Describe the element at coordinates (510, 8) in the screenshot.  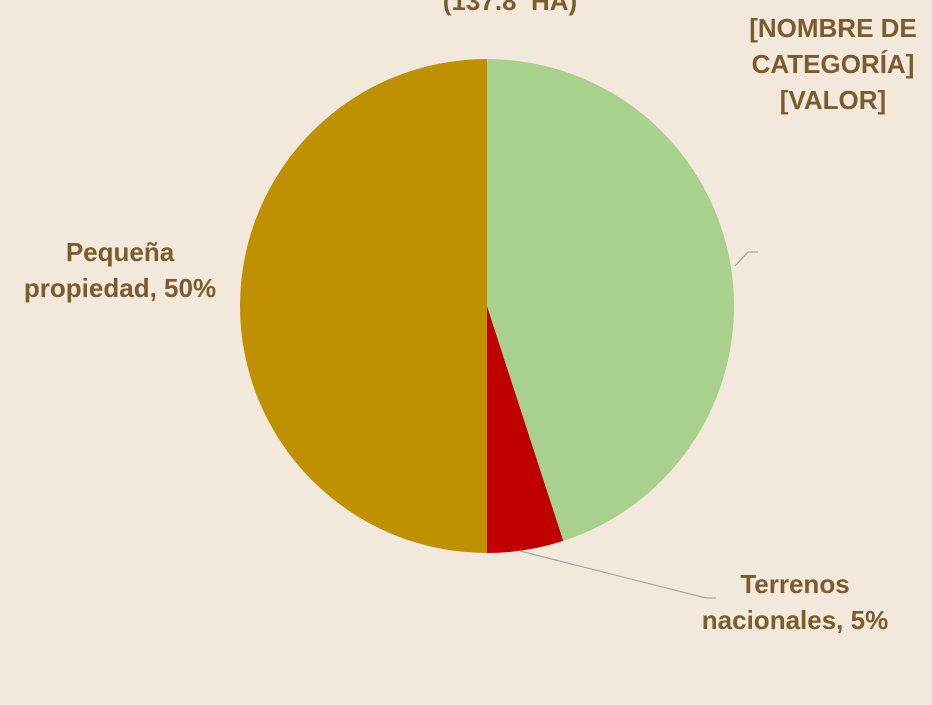
I see `chart-title: (137.8 HA)` at that location.